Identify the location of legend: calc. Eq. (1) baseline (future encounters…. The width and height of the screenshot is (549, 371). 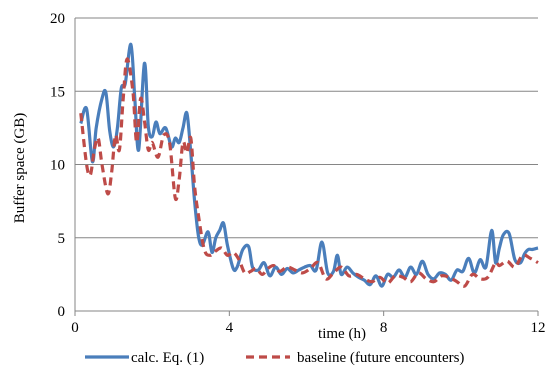
(274, 358).